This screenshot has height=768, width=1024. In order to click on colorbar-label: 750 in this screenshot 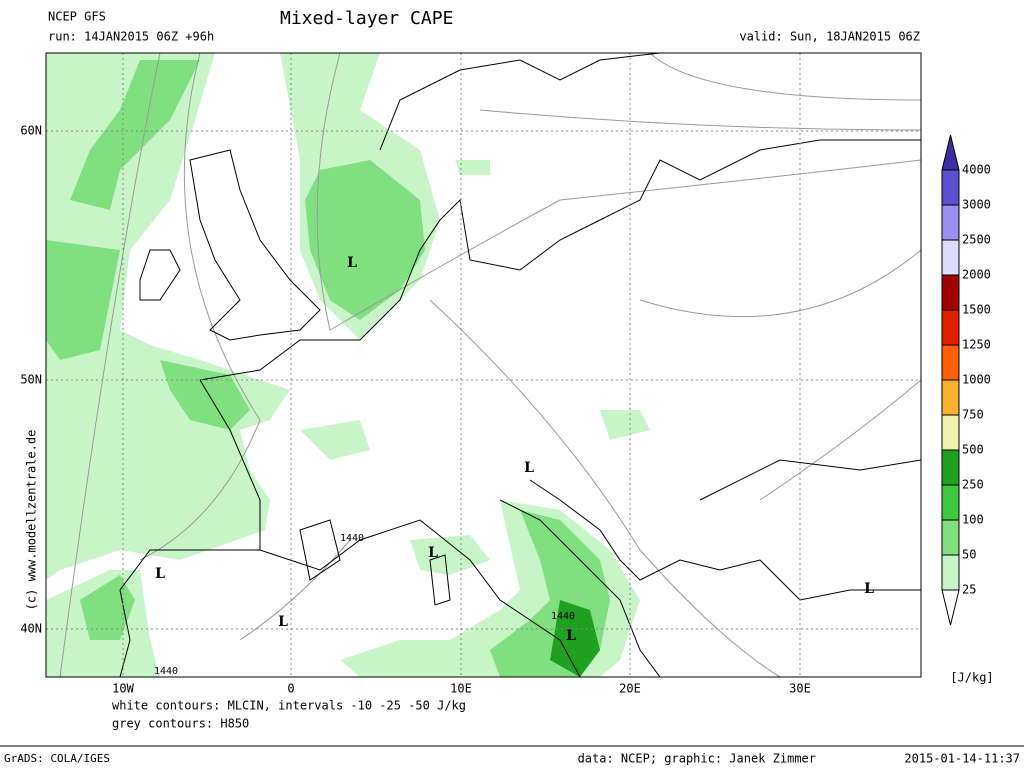, I will do `click(973, 415)`.